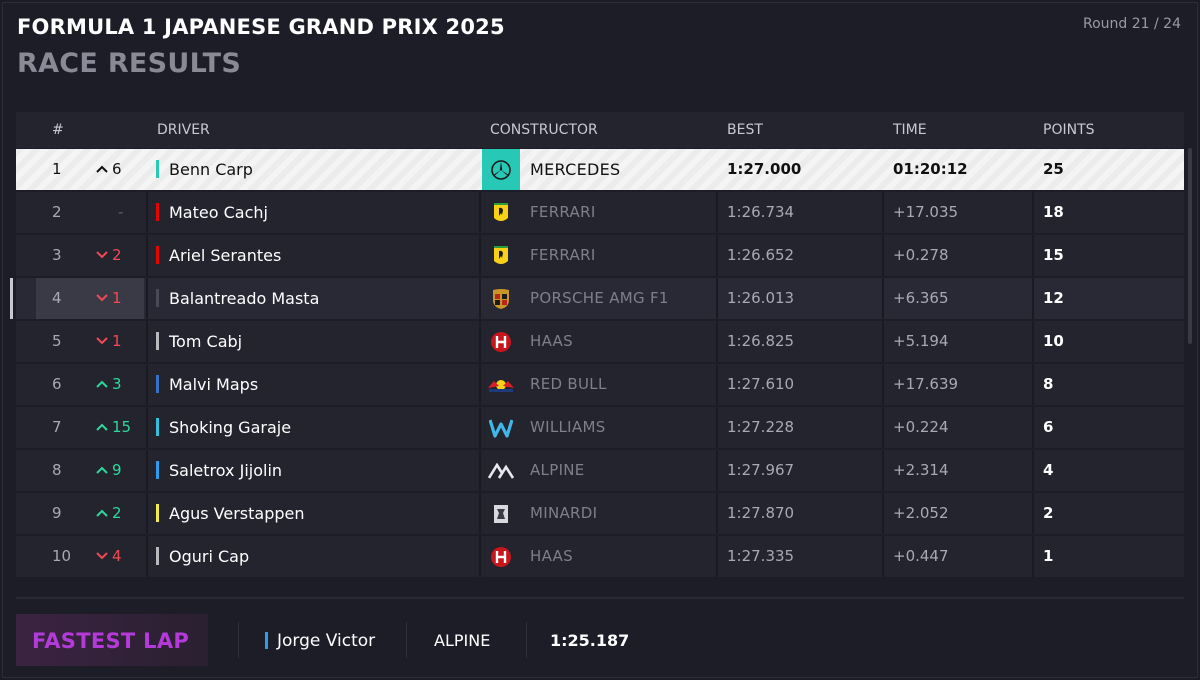 Image resolution: width=1200 pixels, height=680 pixels. What do you see at coordinates (1048, 470) in the screenshot?
I see `points-cell: 4` at bounding box center [1048, 470].